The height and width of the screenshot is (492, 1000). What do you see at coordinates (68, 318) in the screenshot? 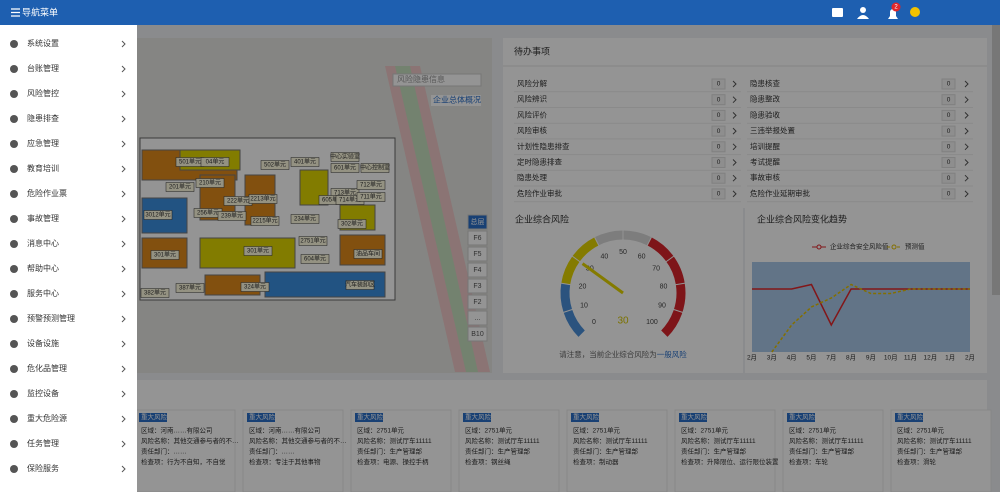
I see `menu-item: 预警预测管理` at bounding box center [68, 318].